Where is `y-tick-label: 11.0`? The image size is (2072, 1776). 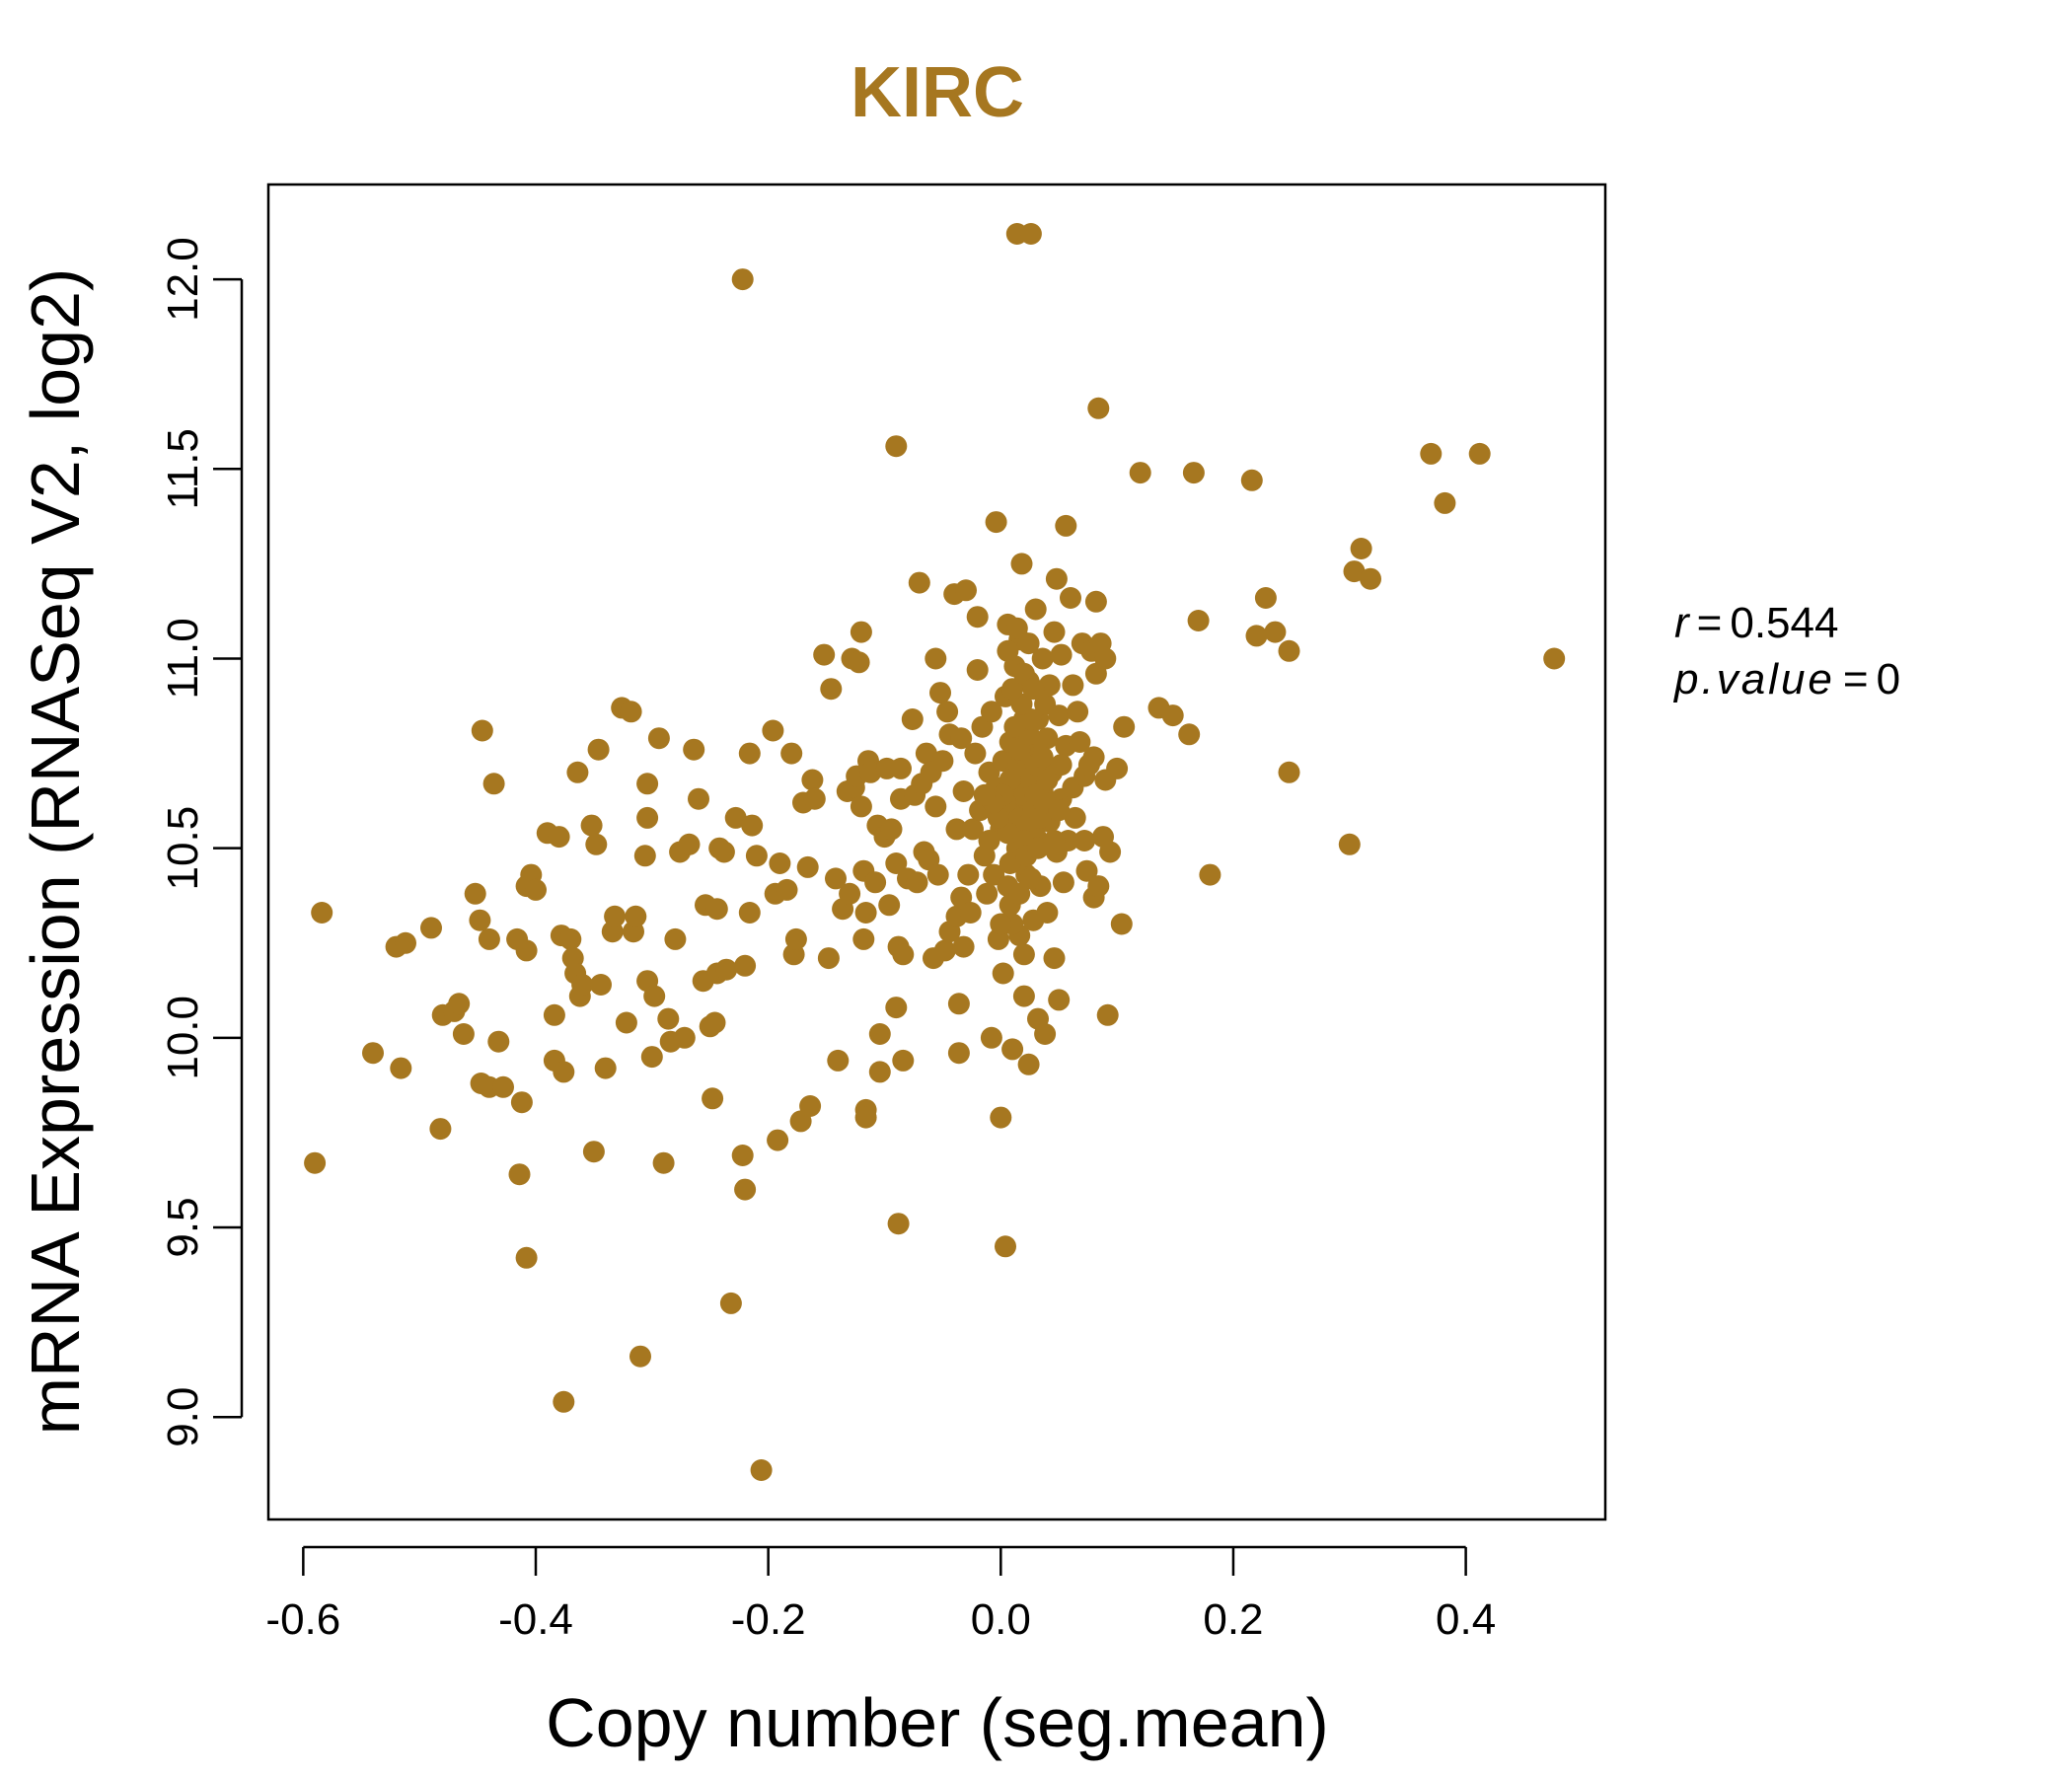 y-tick-label: 11.0 is located at coordinates (183, 659).